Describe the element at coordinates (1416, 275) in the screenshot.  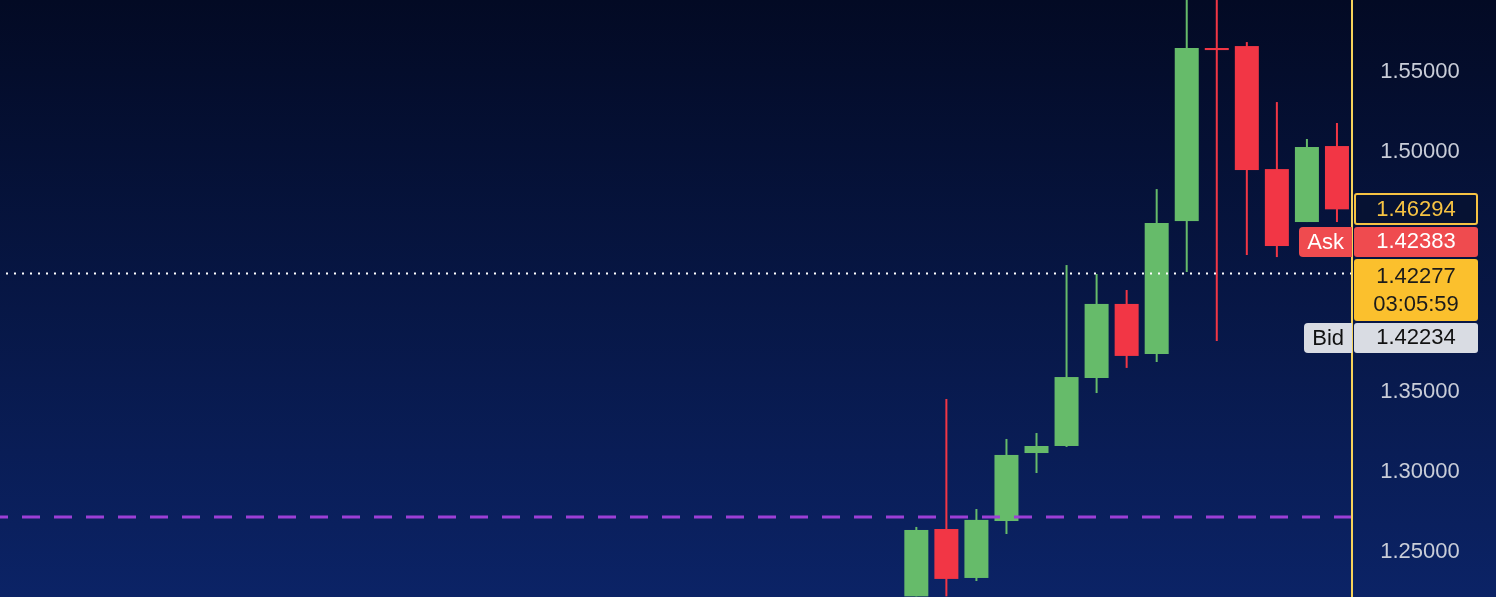
I see `ref-line-label: 1.42277` at that location.